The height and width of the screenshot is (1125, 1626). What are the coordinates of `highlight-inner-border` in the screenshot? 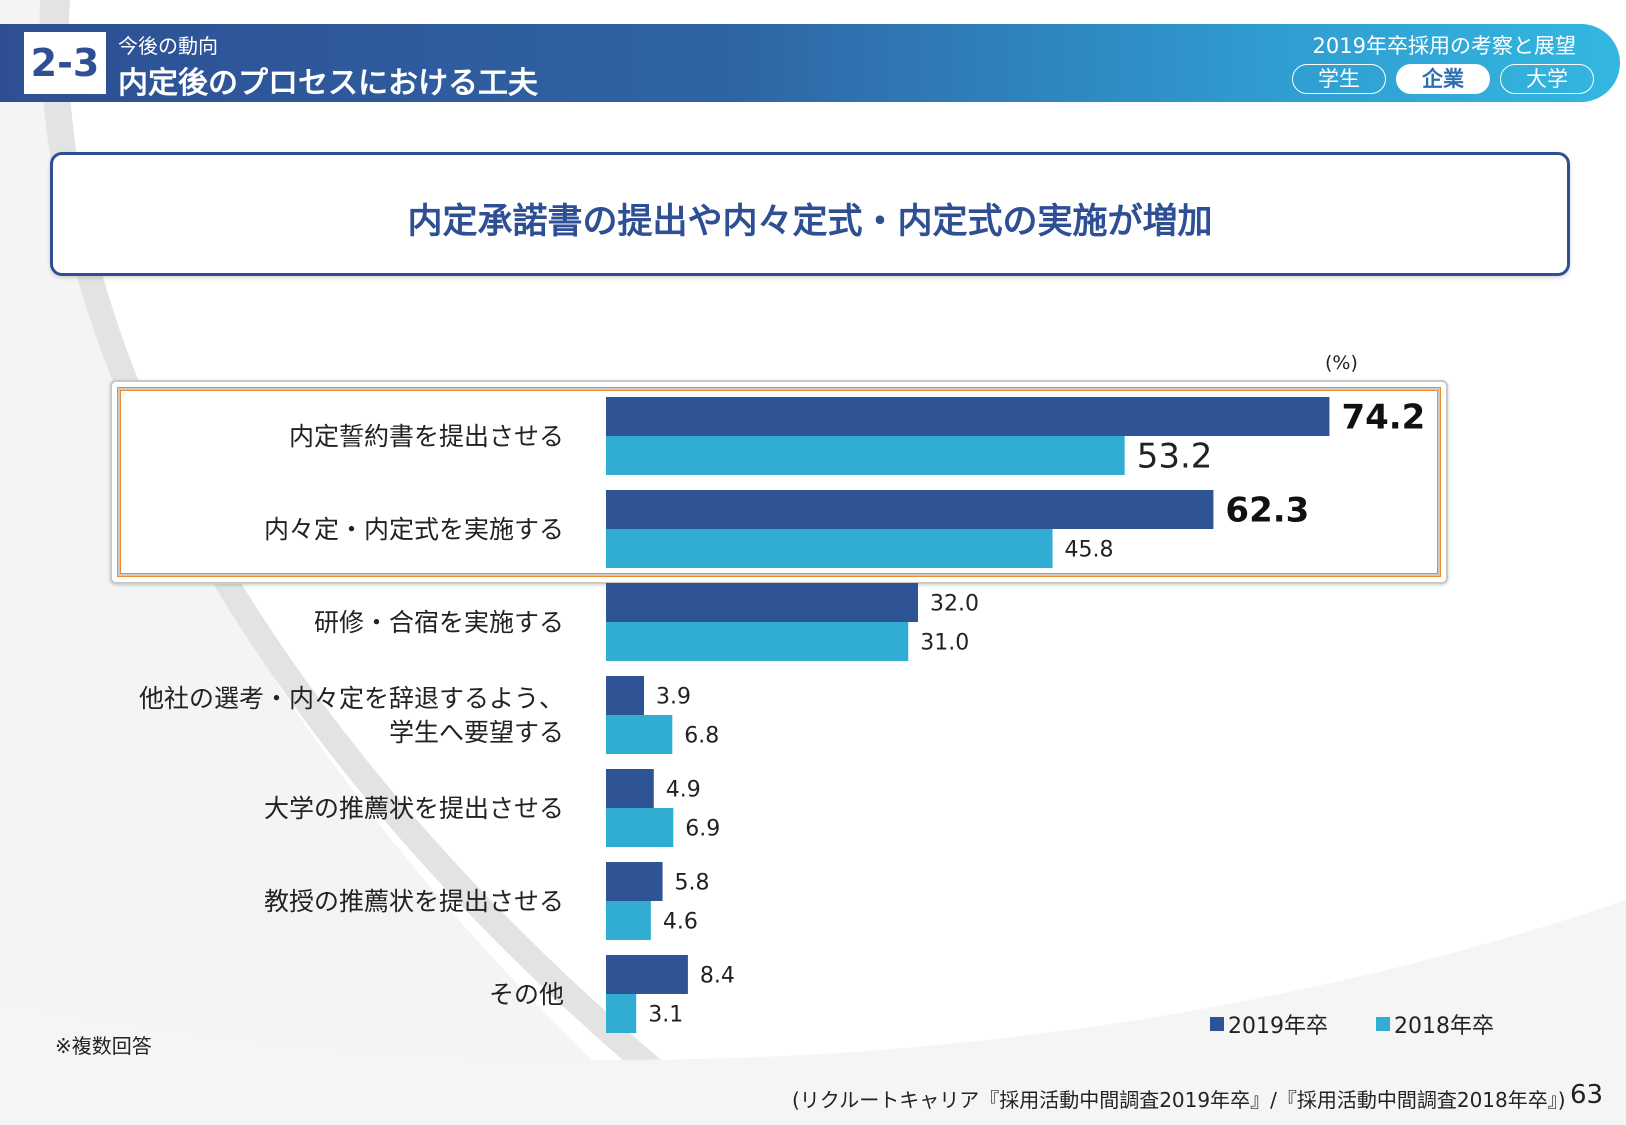 It's located at (779, 482).